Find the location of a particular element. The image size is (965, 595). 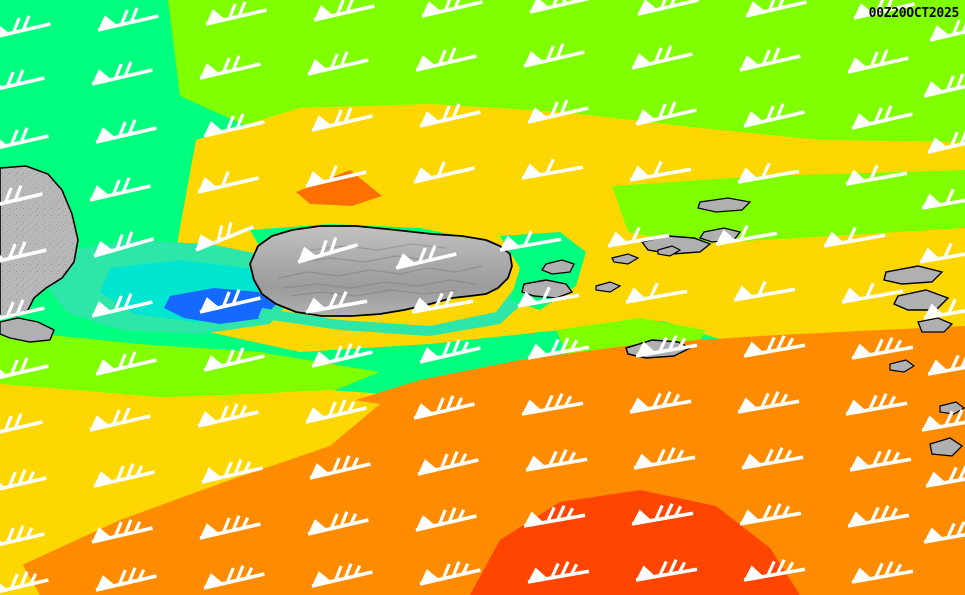

land-tortola is located at coordinates (724, 205).